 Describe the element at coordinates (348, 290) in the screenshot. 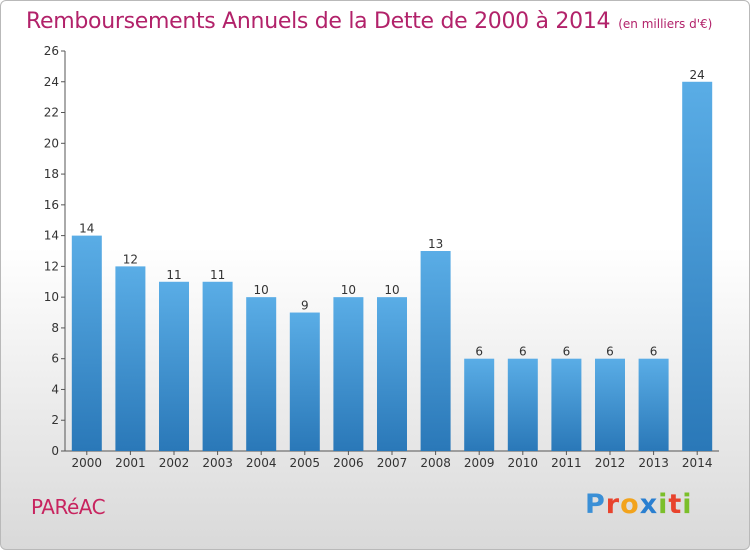

I see `value-label-2006: 10` at that location.